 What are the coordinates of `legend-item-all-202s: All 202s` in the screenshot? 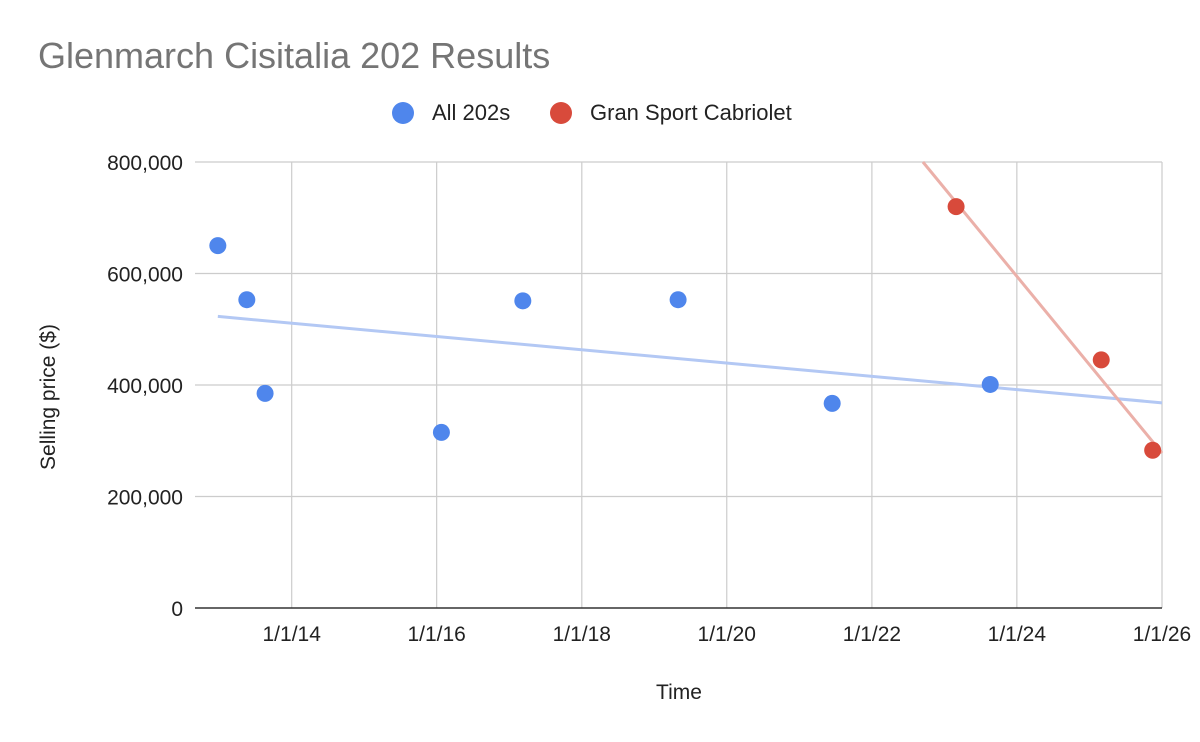 It's located at (451, 112).